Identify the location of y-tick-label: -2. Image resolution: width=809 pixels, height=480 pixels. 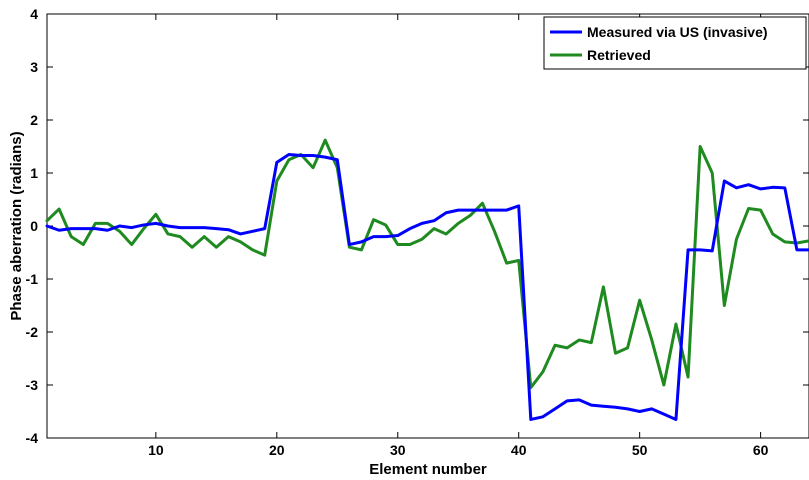
(32, 332).